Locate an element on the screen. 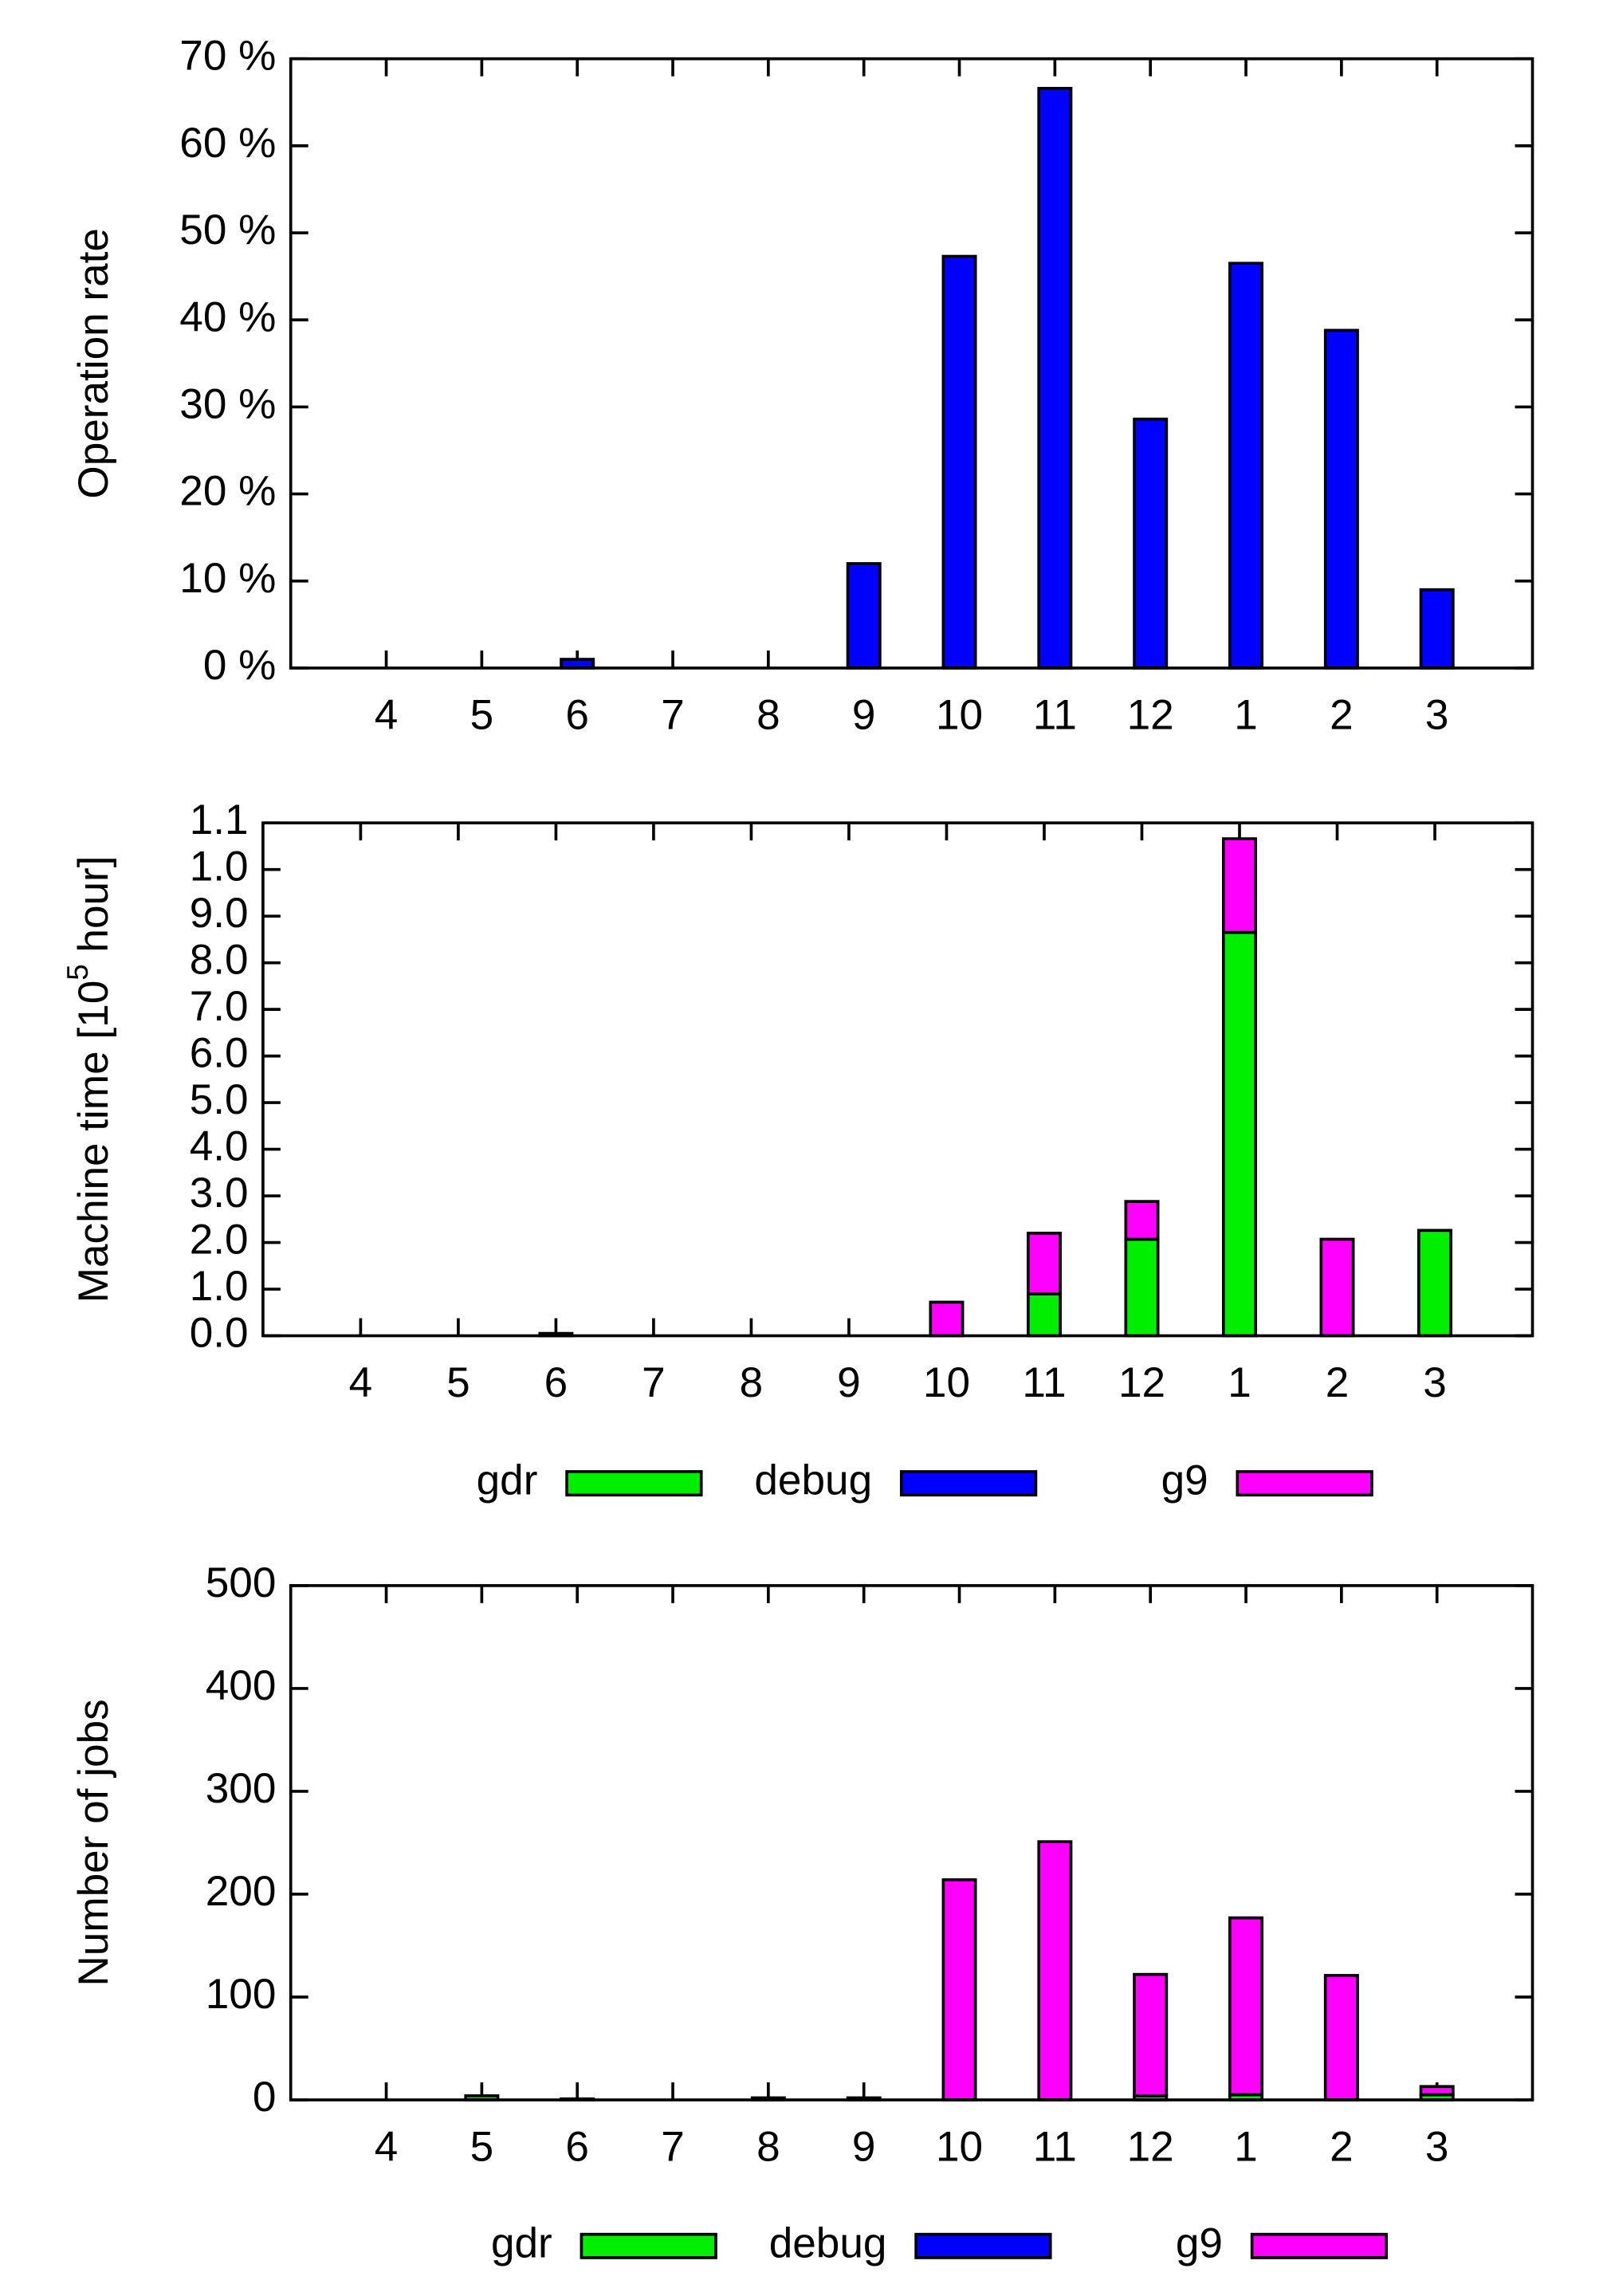  y-tick-label: 0 is located at coordinates (265, 2097).